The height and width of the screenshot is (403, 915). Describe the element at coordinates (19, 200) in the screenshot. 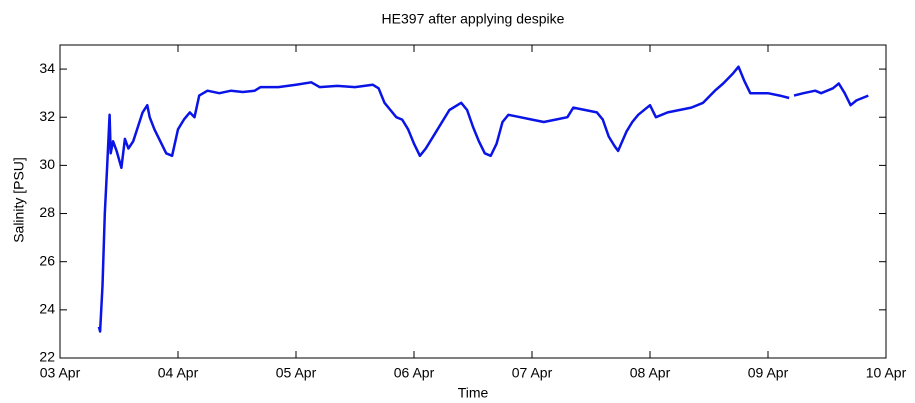

I see `y-axis-label: Salinity [PSU]` at that location.